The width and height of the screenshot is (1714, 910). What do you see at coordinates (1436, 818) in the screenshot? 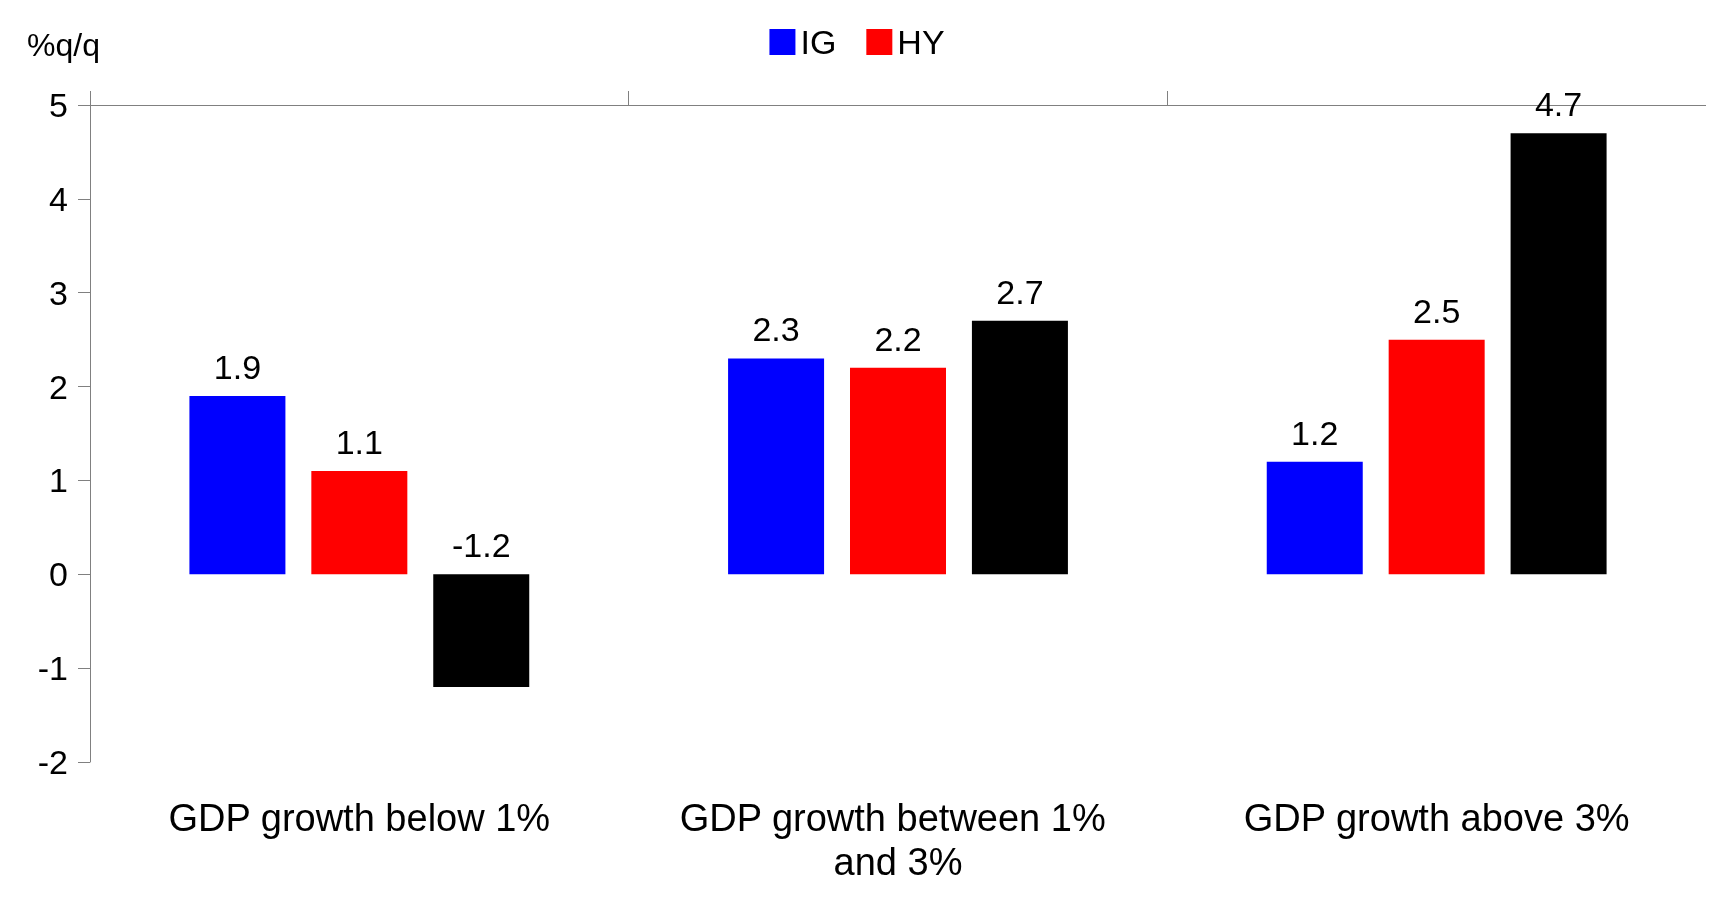
I see `x-tick-label: GDP growth above 3%` at bounding box center [1436, 818].